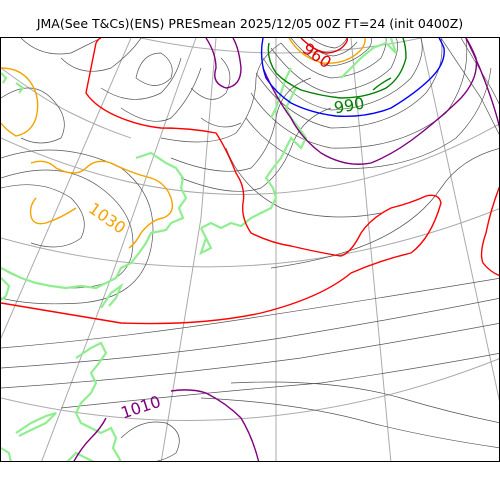  I want to click on contour-label-990: 990, so click(348, 105).